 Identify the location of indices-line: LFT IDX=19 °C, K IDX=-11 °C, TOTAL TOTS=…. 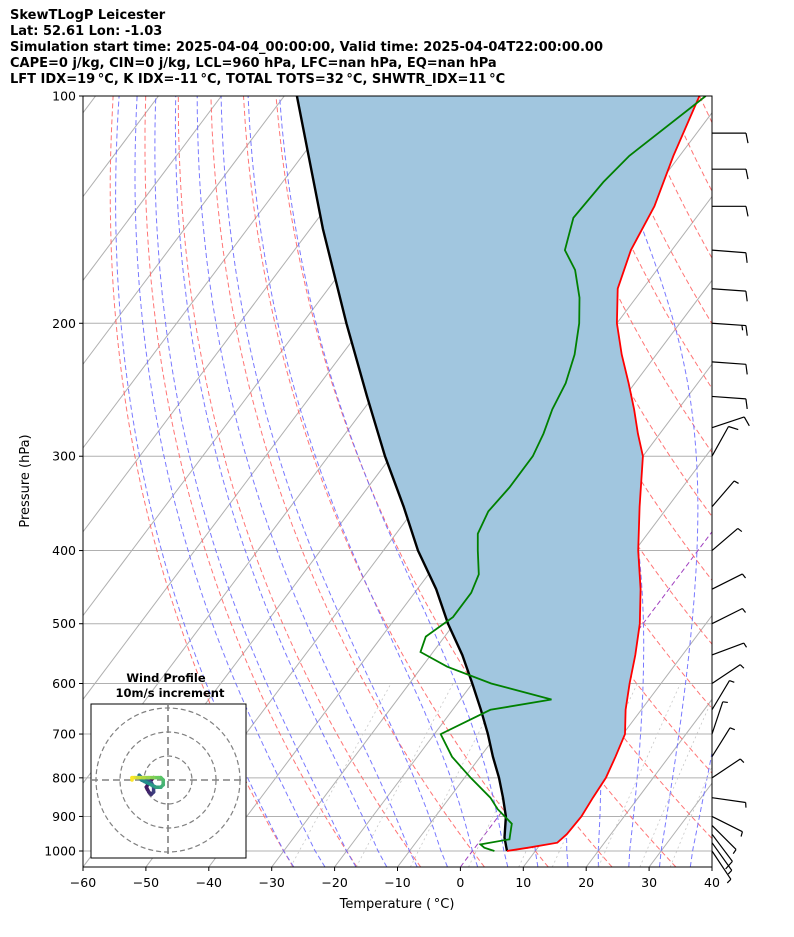
(258, 79).